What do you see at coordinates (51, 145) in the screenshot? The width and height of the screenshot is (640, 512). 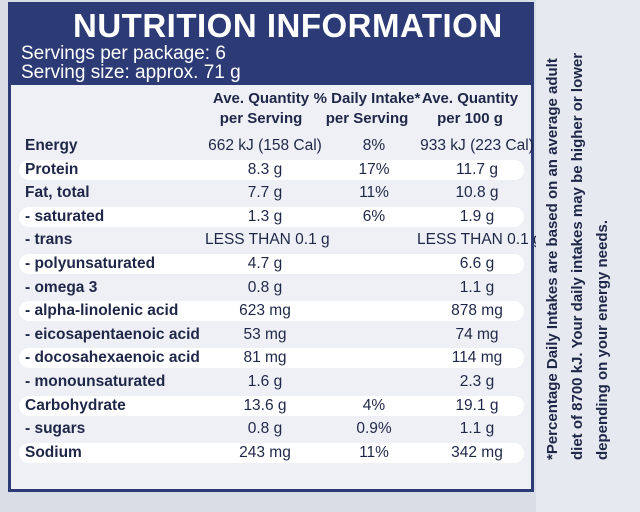 I see `nutrient-name: Energy` at bounding box center [51, 145].